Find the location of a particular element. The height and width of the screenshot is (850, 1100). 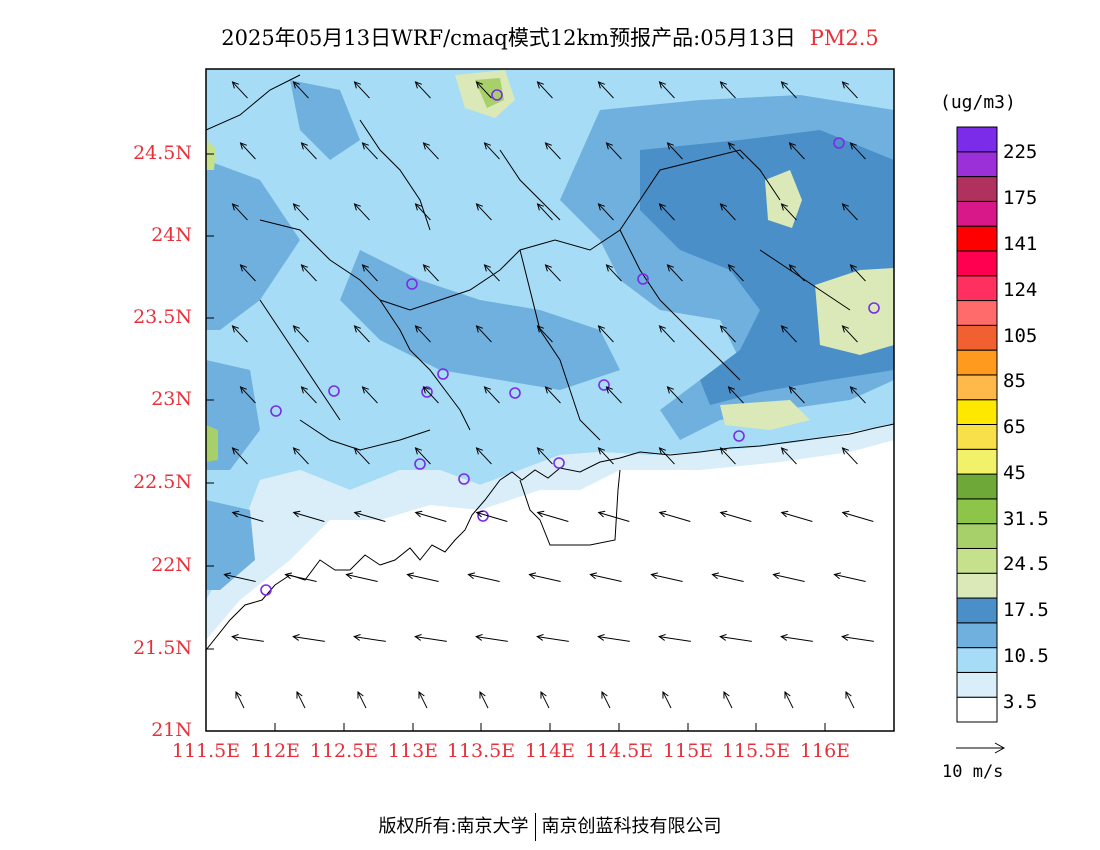

lat-label: 21N is located at coordinates (171, 730).